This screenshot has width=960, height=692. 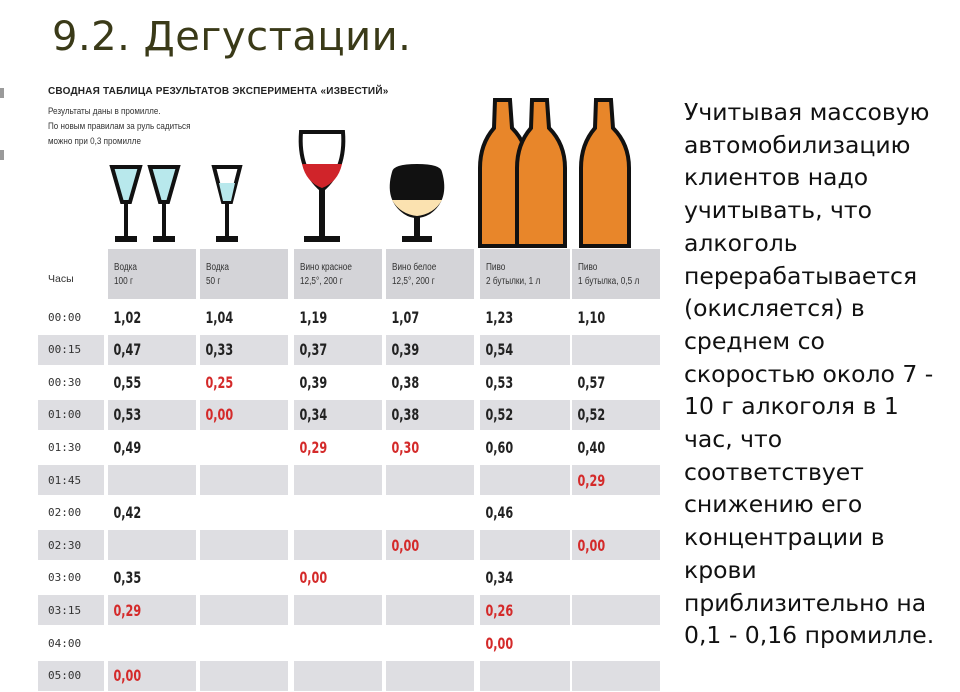 What do you see at coordinates (127, 317) in the screenshot?
I see `value-text: 1,02` at bounding box center [127, 317].